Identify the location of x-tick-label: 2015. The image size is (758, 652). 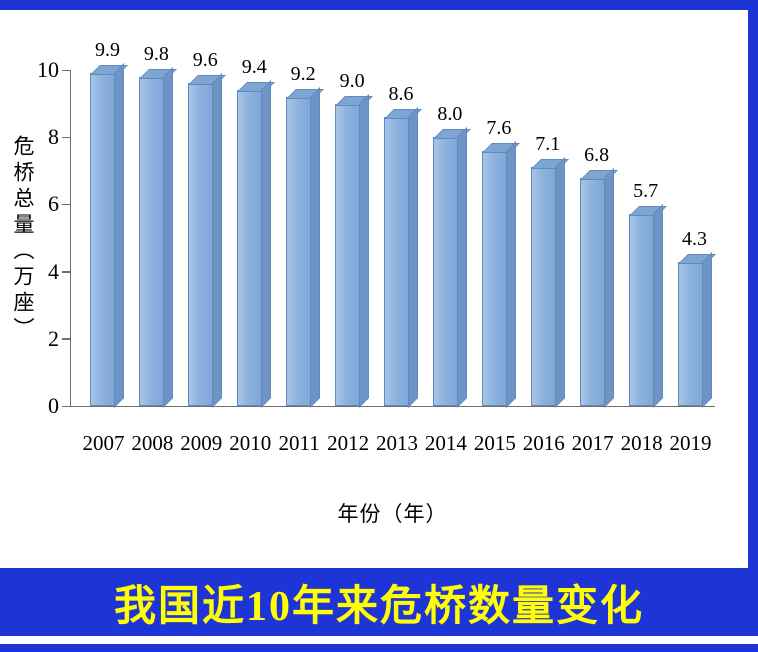
(494, 443).